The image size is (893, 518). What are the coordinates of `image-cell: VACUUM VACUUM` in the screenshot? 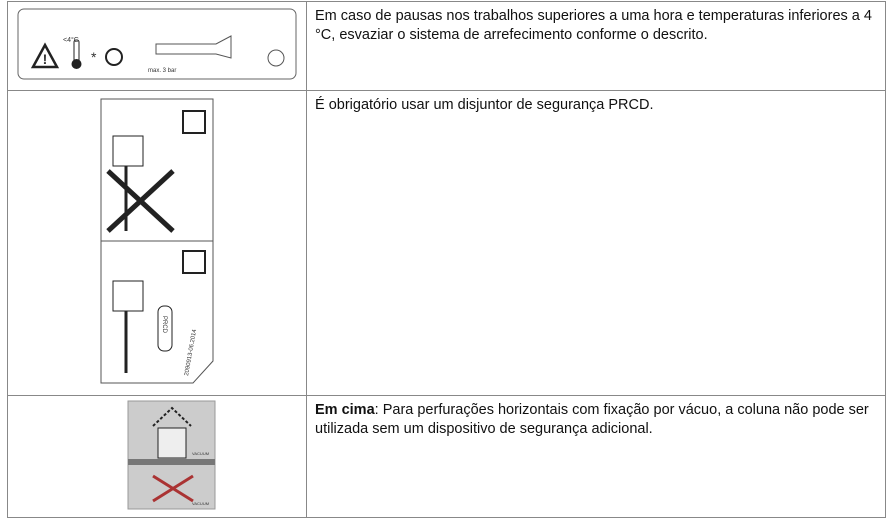 It's located at (157, 456).